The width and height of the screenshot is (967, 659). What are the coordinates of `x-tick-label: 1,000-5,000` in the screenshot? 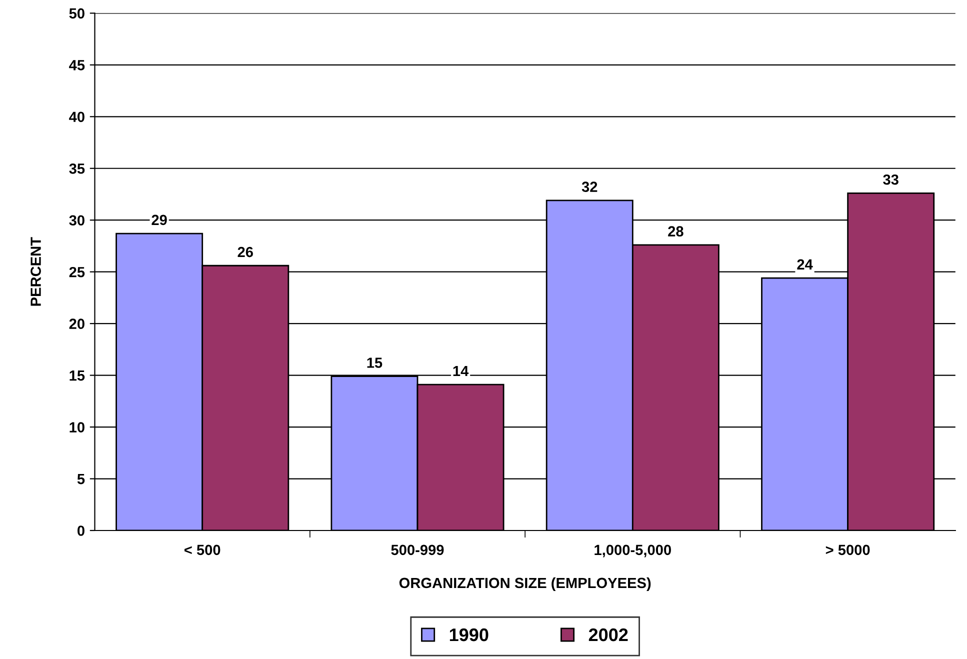 It's located at (632, 551).